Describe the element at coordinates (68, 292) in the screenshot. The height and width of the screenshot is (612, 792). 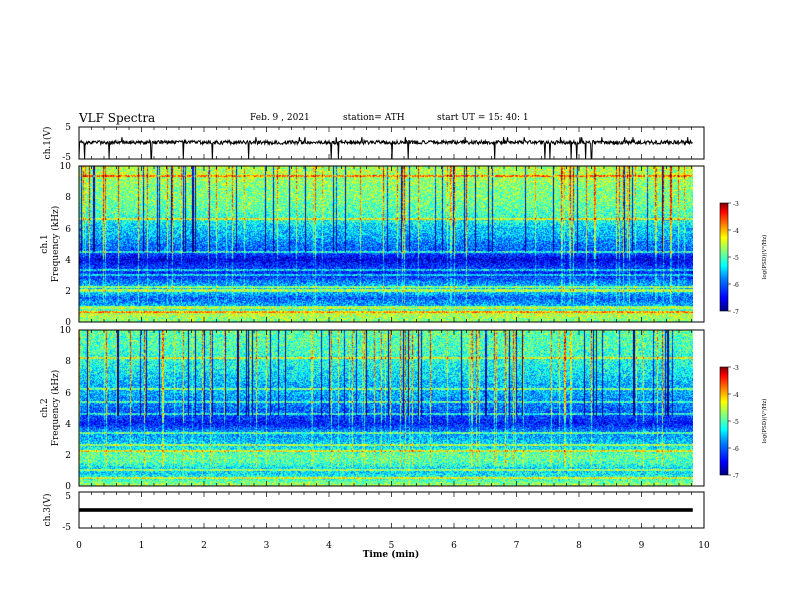
I see `ch1-freq-tick: 2` at that location.